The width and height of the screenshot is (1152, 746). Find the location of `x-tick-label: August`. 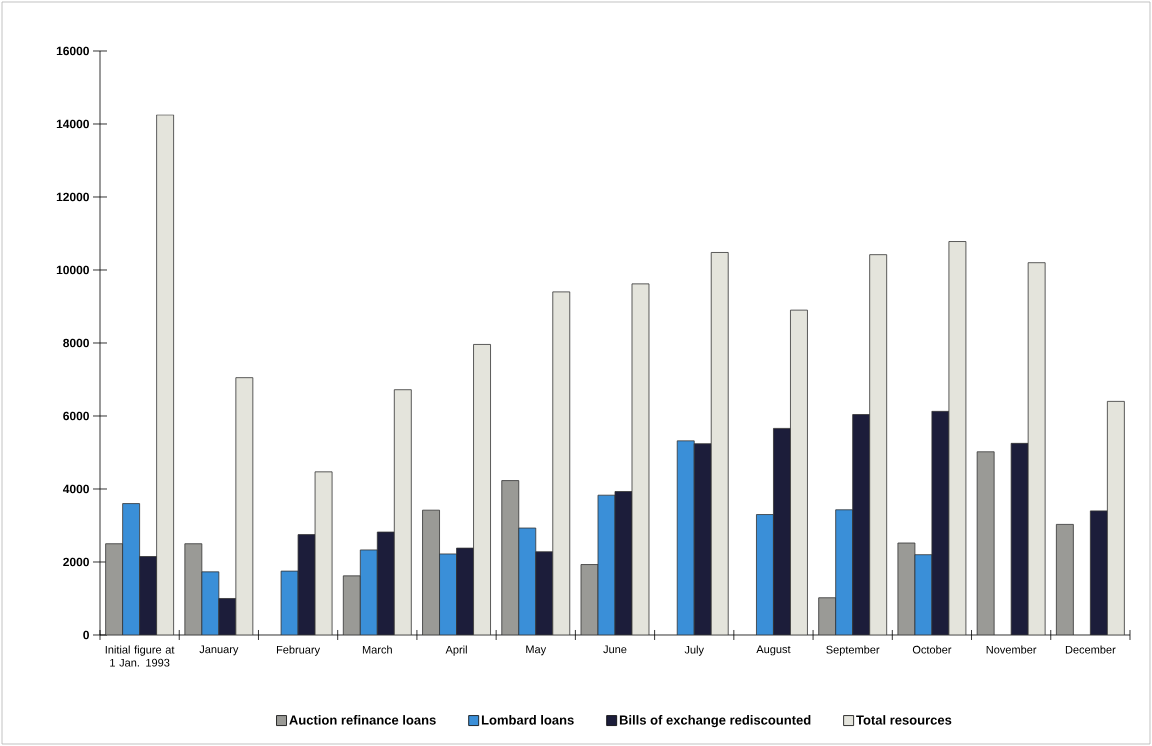

x-tick-label: August is located at coordinates (773, 650).